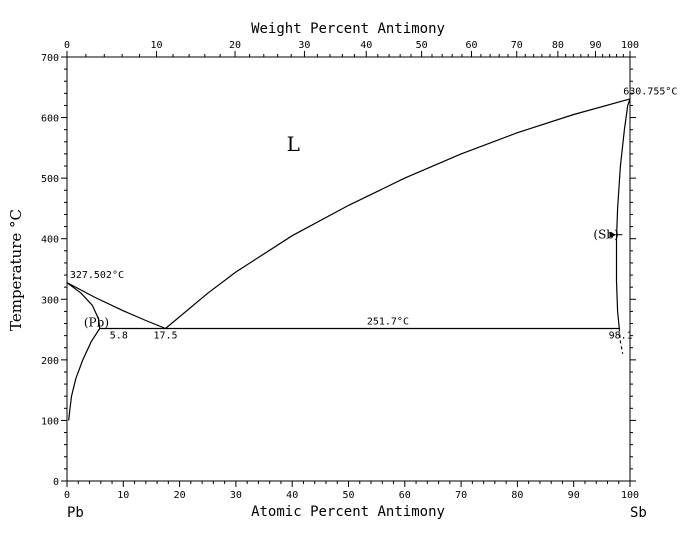  I want to click on x-tick-label: 20, so click(180, 495).